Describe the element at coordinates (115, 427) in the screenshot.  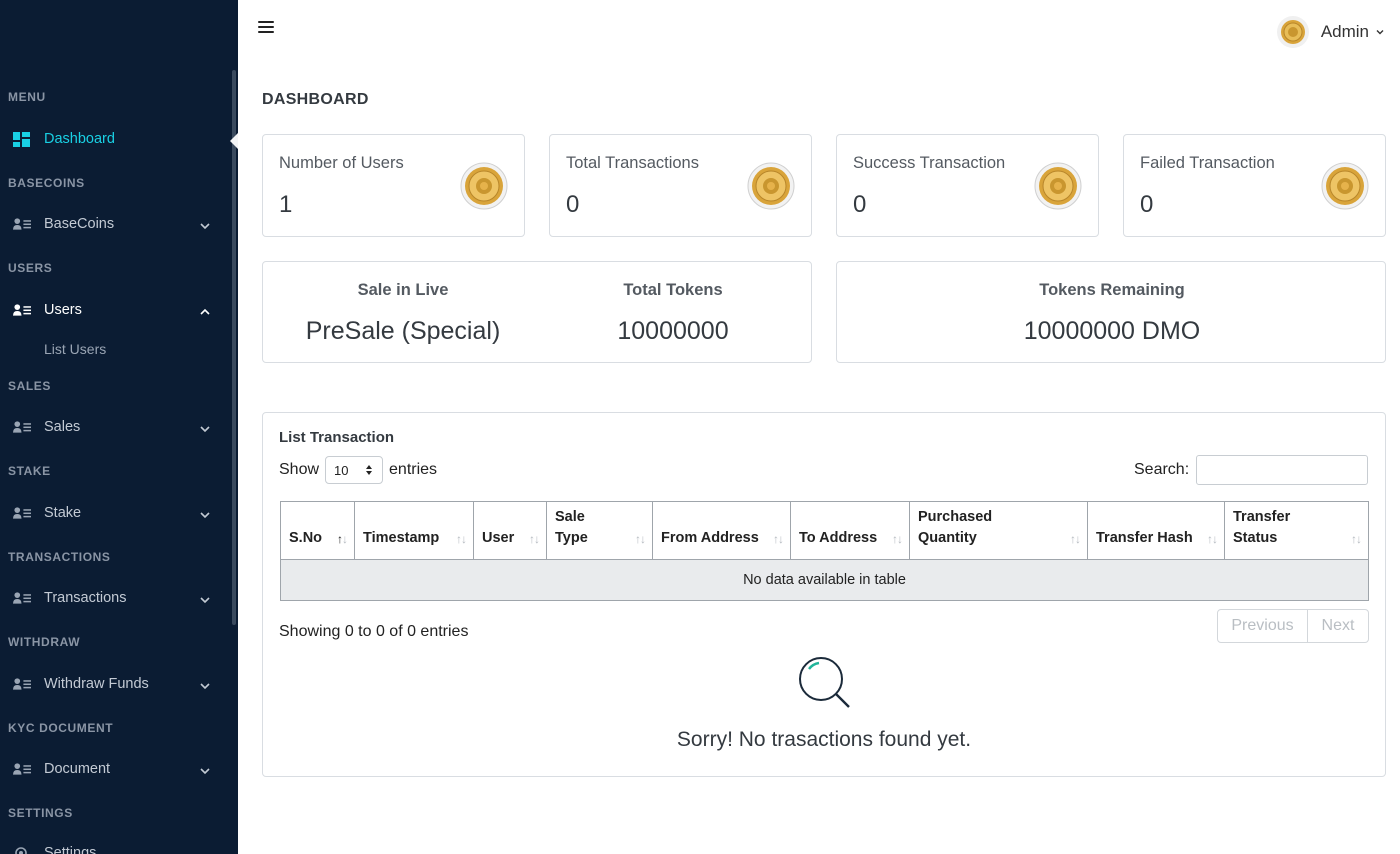
I see `sidebar-item-sales: Sales` at that location.